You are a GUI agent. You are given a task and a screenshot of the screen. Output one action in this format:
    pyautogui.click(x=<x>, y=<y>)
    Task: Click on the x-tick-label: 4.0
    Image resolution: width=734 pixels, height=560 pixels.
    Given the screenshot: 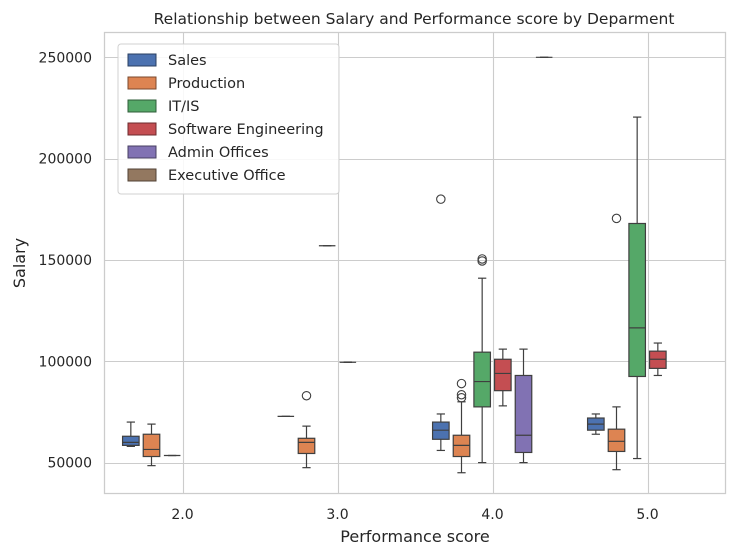 What is the action you would take?
    pyautogui.click(x=492, y=515)
    